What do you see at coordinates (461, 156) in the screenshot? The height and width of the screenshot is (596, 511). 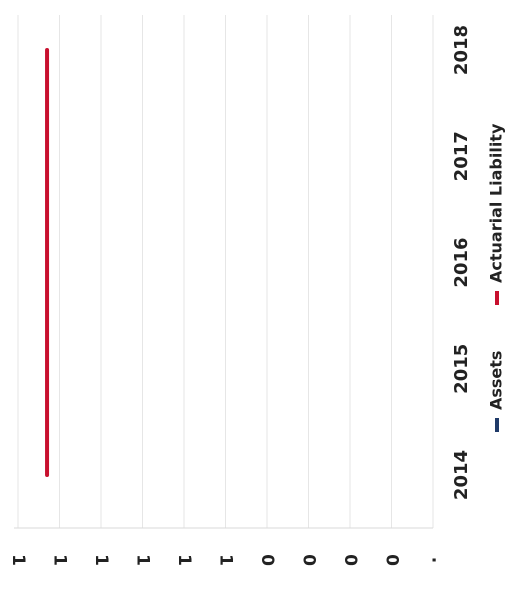 I see `x-tick-label: 2017` at bounding box center [461, 156].